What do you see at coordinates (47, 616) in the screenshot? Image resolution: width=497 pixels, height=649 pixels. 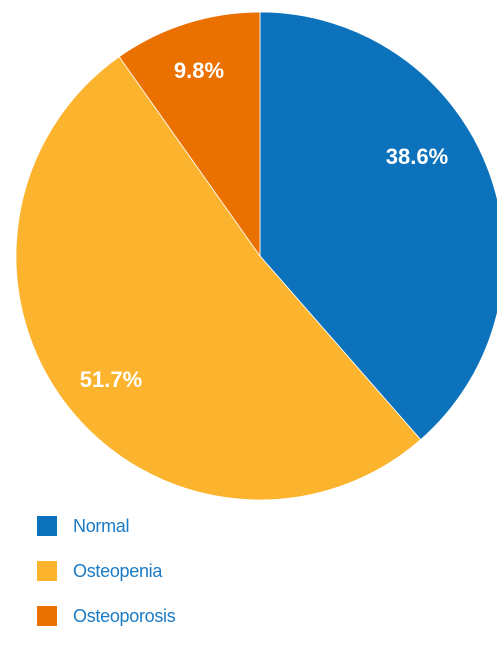 I see `legend-swatch-osteoporosis` at bounding box center [47, 616].